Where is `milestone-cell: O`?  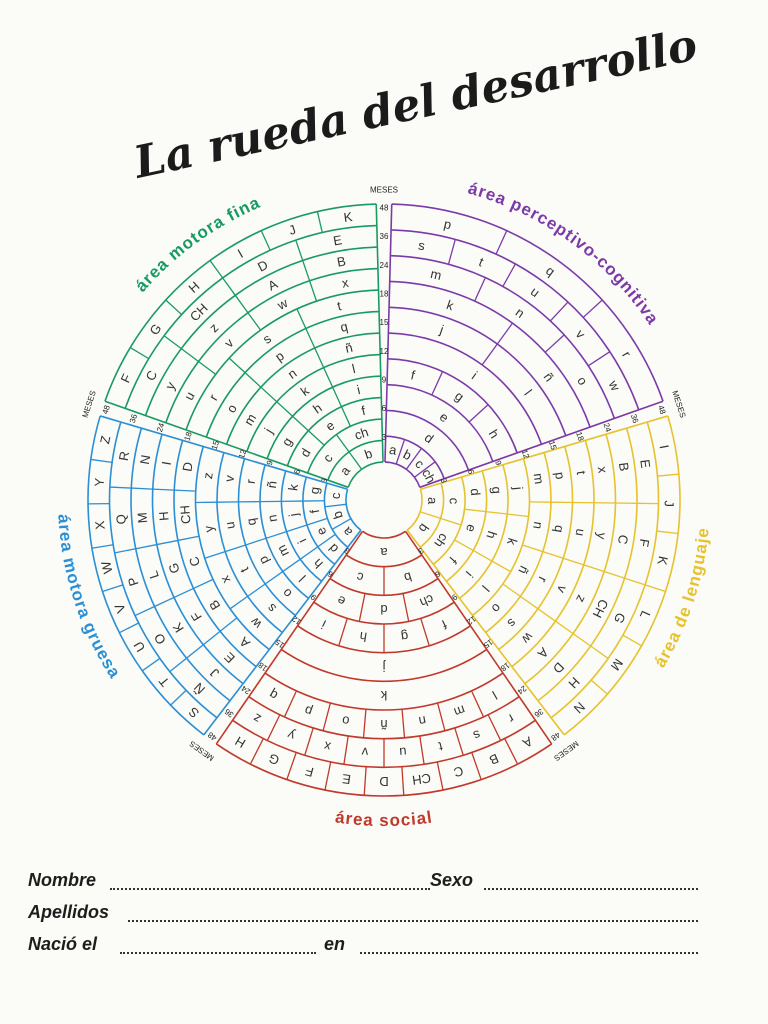 milestone-cell: O is located at coordinates (160, 639).